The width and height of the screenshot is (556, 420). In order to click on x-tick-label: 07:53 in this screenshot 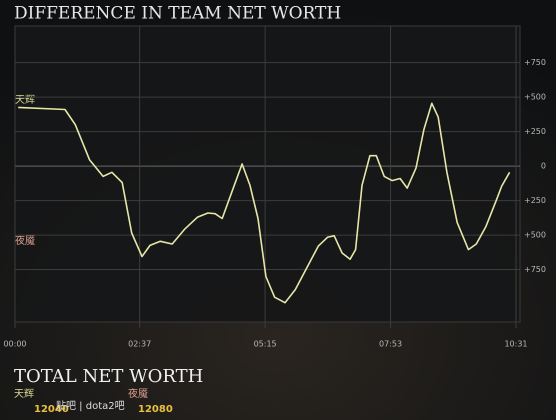, I will do `click(390, 344)`.